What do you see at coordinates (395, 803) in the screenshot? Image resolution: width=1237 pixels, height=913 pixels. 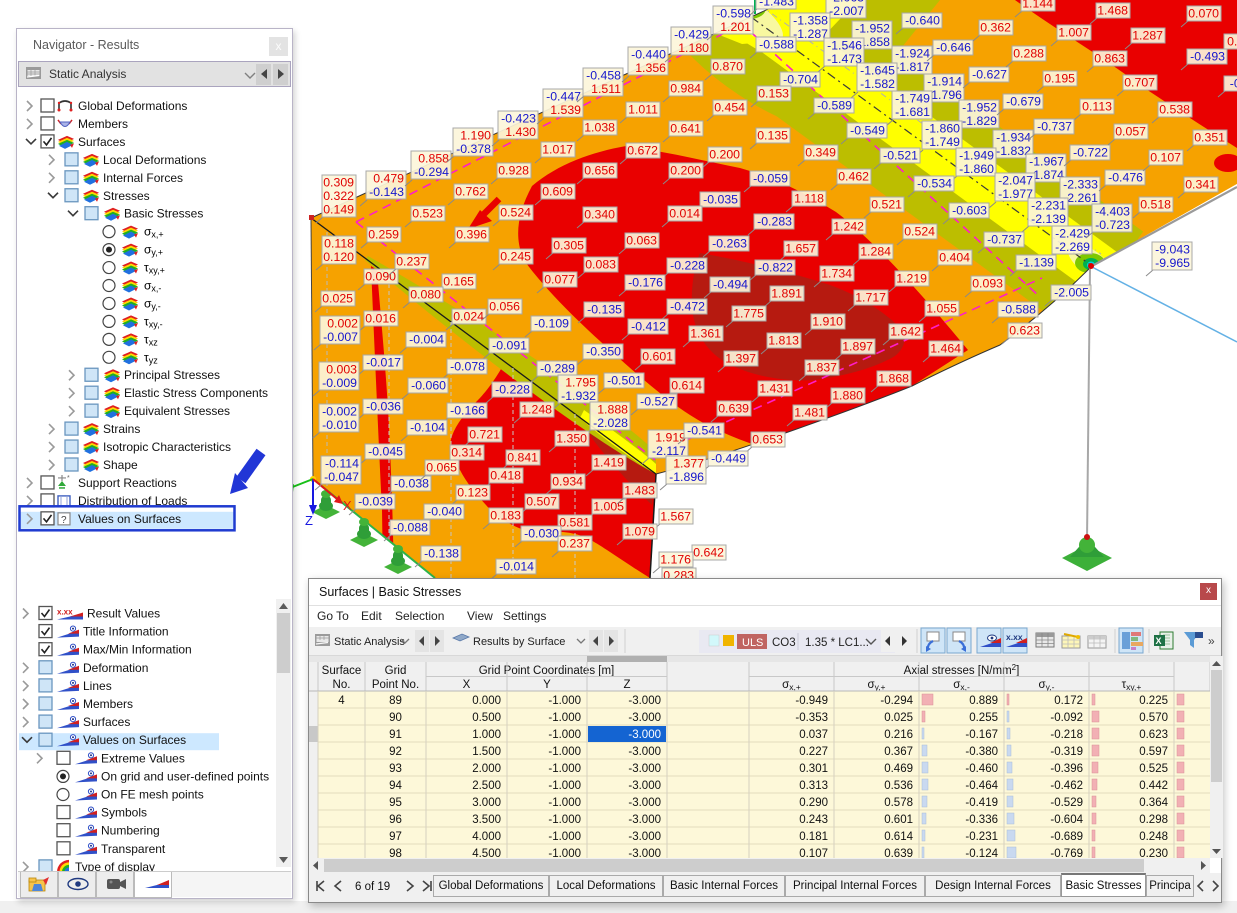 I see `svg-text: 95` at bounding box center [395, 803].